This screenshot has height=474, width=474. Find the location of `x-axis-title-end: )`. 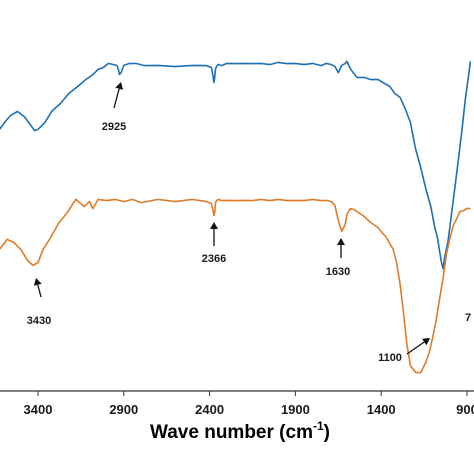

x-axis-title-end: ) is located at coordinates (327, 432).